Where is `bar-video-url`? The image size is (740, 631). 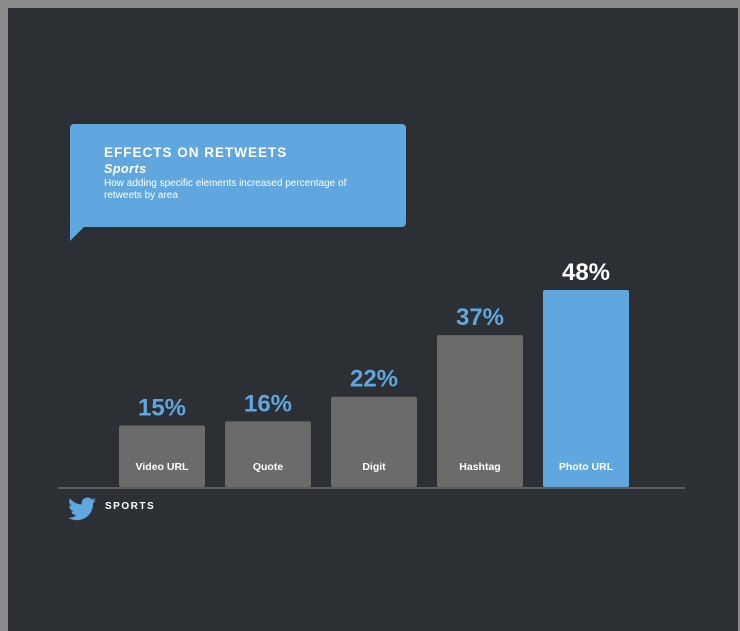 bar-video-url is located at coordinates (162, 456).